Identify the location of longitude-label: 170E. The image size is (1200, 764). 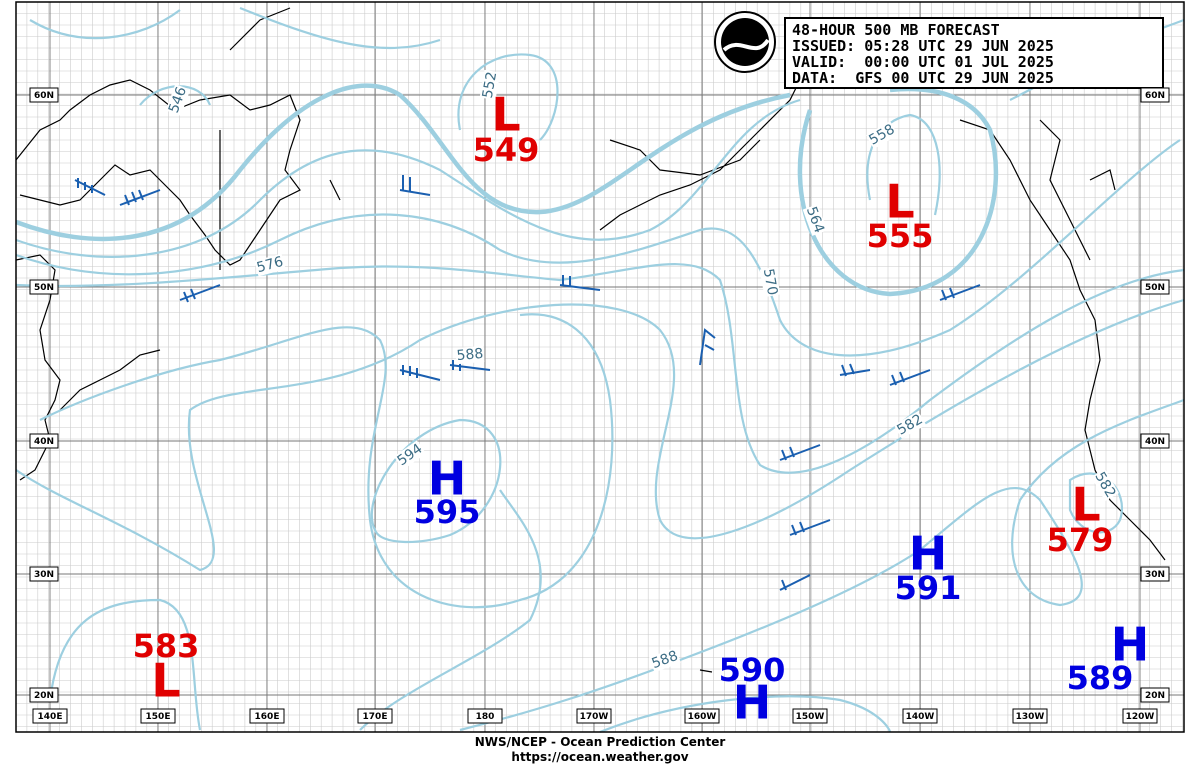
(375, 717).